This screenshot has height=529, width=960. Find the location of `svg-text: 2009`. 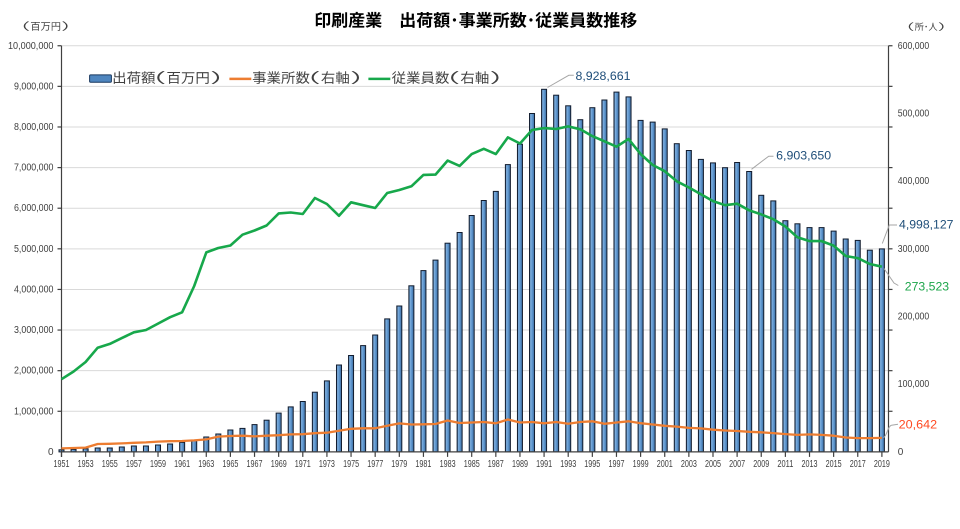

svg-text: 2009 is located at coordinates (761, 464).